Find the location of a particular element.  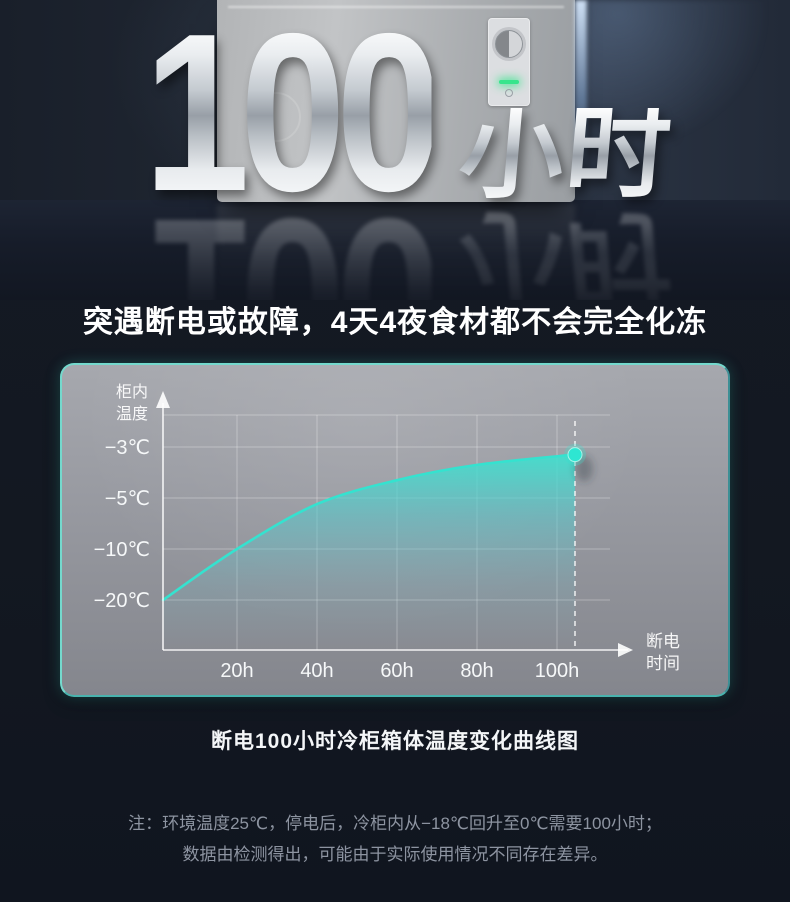

x-tick-label: 40h is located at coordinates (316, 671).